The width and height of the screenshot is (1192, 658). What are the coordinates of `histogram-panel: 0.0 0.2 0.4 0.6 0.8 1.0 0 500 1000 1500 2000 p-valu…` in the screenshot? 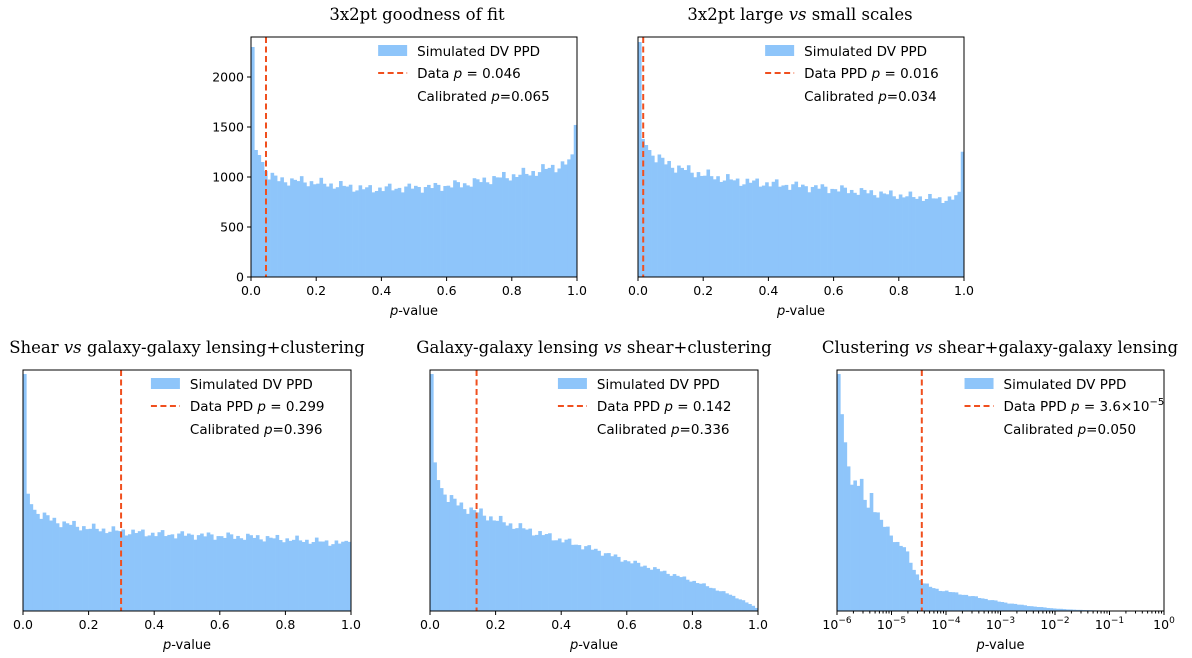 It's located at (399, 177).